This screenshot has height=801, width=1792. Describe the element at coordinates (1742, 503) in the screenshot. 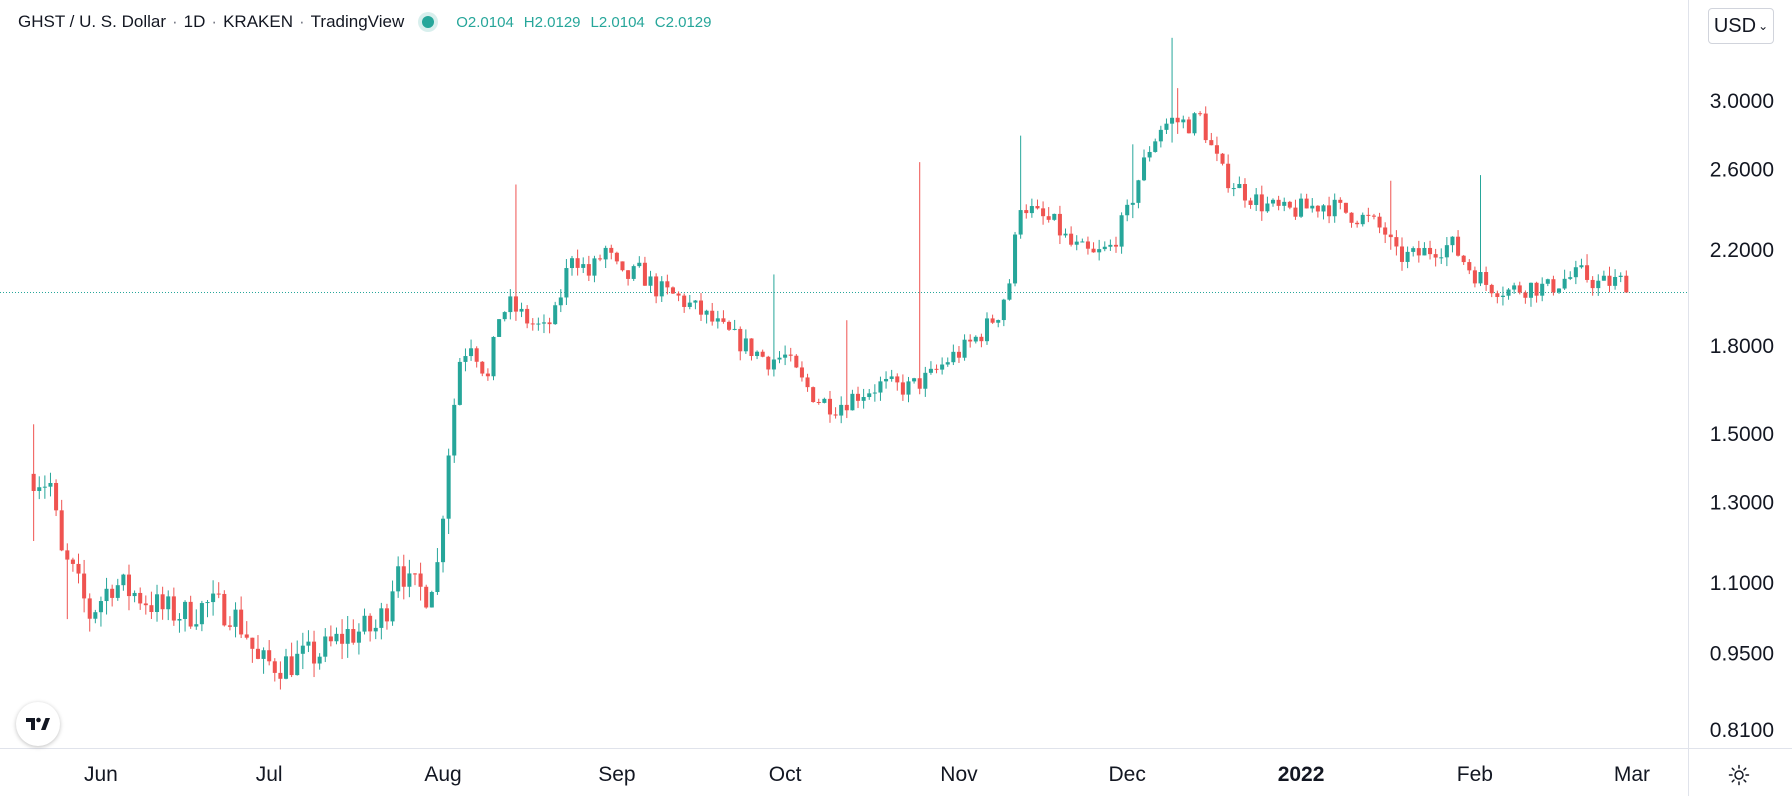

I see `price-tick-label: 1.3000` at that location.